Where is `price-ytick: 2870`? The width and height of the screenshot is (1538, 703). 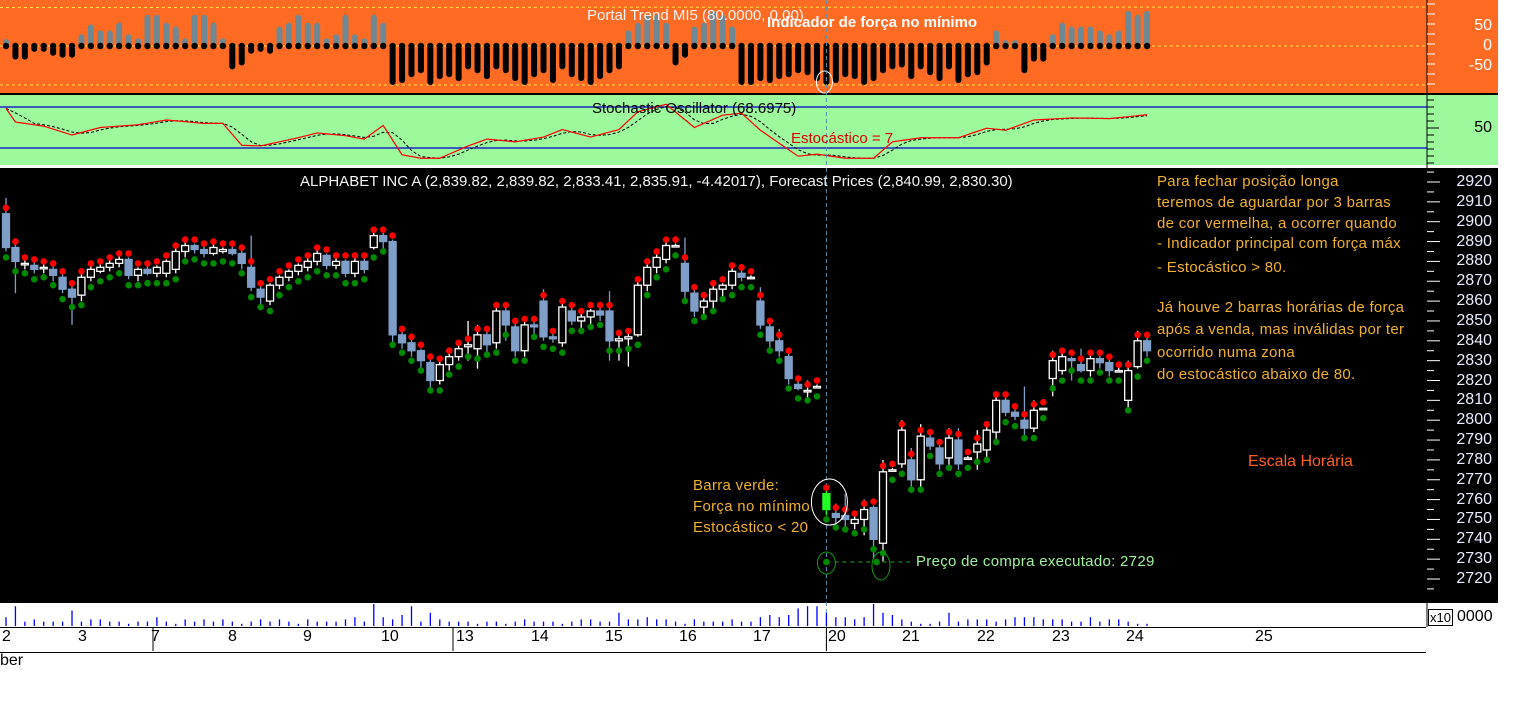 price-ytick: 2870 is located at coordinates (1474, 281).